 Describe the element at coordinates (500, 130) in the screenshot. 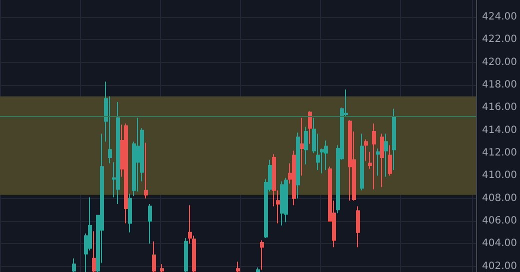

I see `y-tick-label: 414.00` at that location.